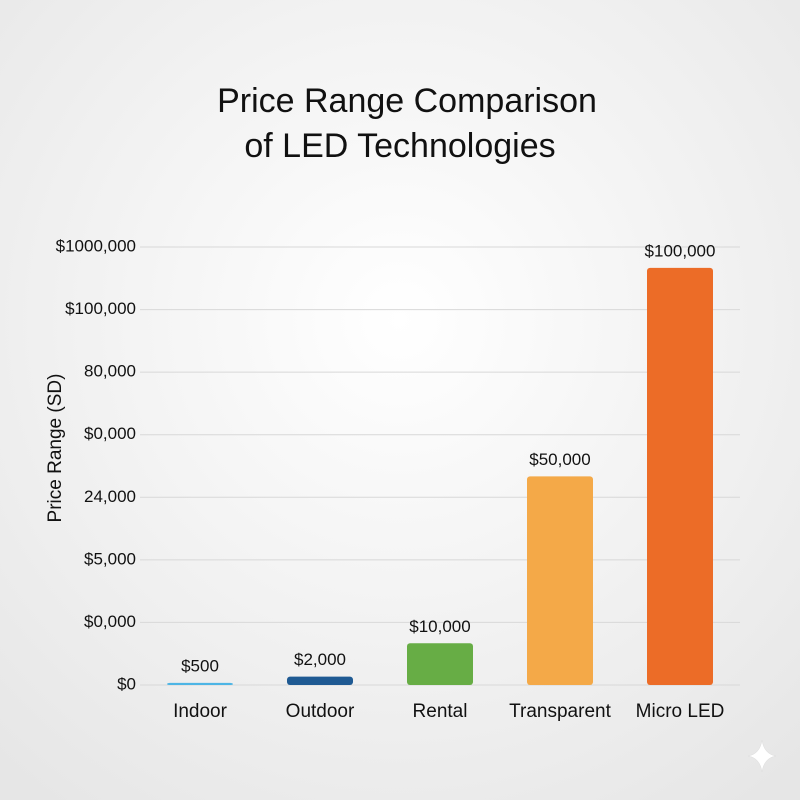 The image size is (800, 800). Describe the element at coordinates (55, 448) in the screenshot. I see `y-axis-label: Price Range (SD)` at that location.